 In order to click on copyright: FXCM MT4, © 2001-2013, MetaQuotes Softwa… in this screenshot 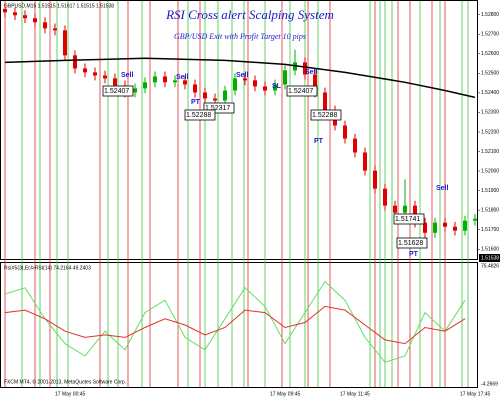, I will do `click(65, 381)`.